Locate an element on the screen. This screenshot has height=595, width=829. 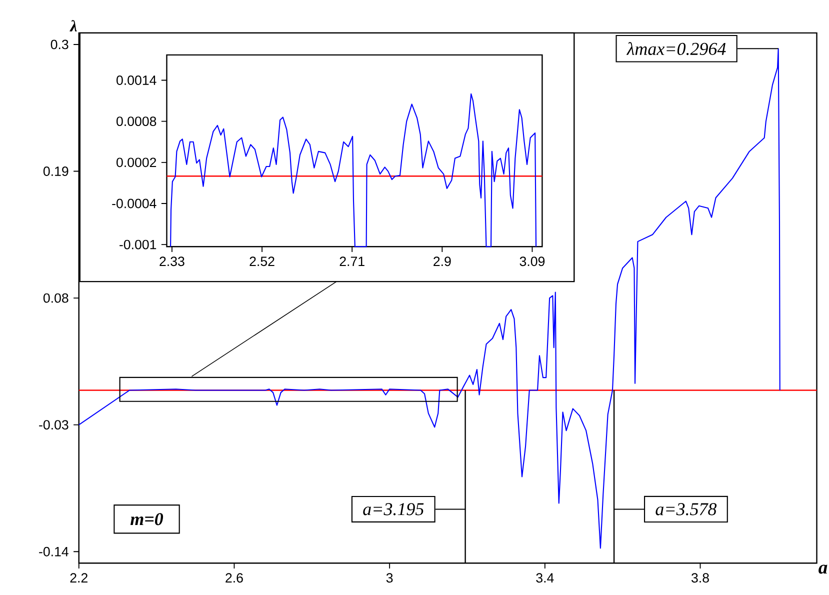
y-tick-label: 0.08 is located at coordinates (55, 298).